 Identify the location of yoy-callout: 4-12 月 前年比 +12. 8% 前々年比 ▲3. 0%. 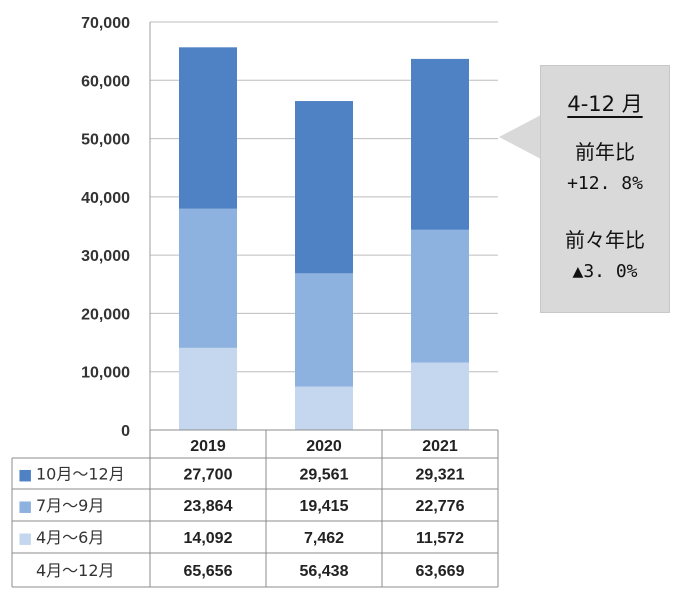
(605, 189).